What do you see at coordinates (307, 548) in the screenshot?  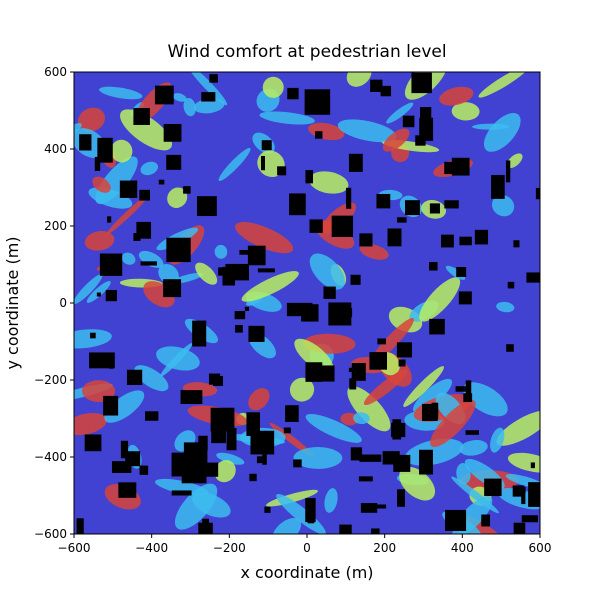 I see `x-tick-label: 0` at bounding box center [307, 548].